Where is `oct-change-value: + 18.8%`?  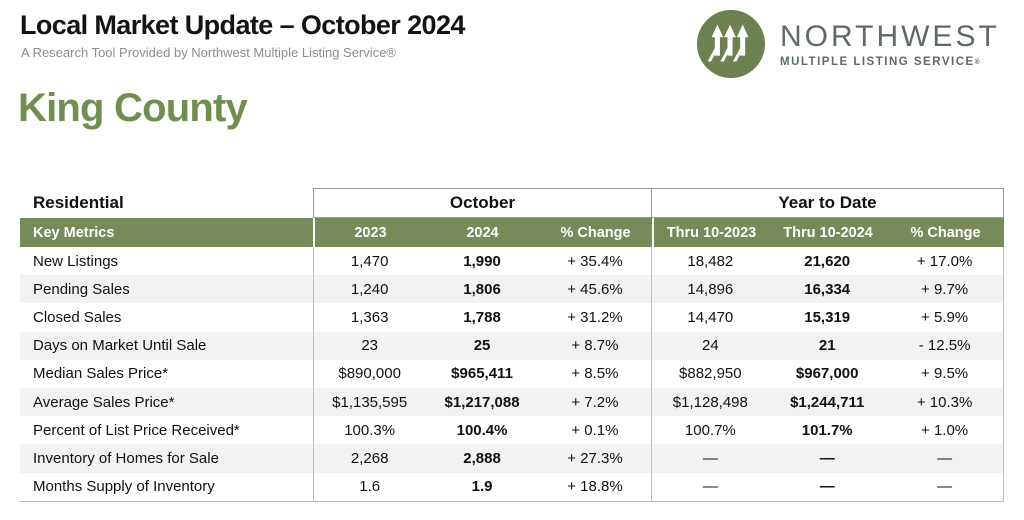
oct-change-value: + 18.8% is located at coordinates (595, 487).